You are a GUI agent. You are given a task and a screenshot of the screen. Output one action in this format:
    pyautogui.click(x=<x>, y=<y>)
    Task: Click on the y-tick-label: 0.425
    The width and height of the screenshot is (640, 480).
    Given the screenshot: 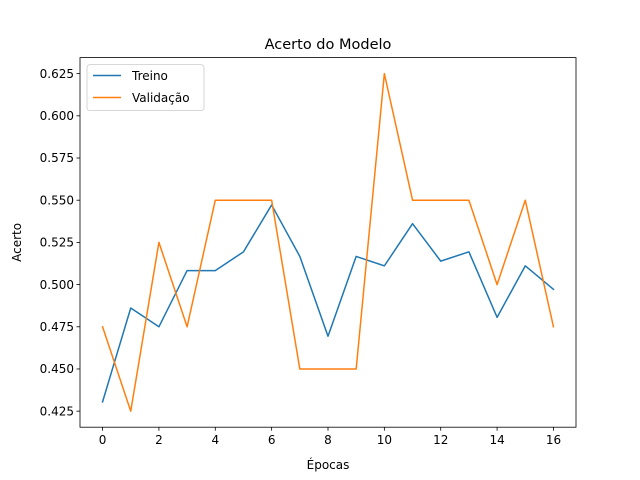 What is the action you would take?
    pyautogui.click(x=57, y=411)
    